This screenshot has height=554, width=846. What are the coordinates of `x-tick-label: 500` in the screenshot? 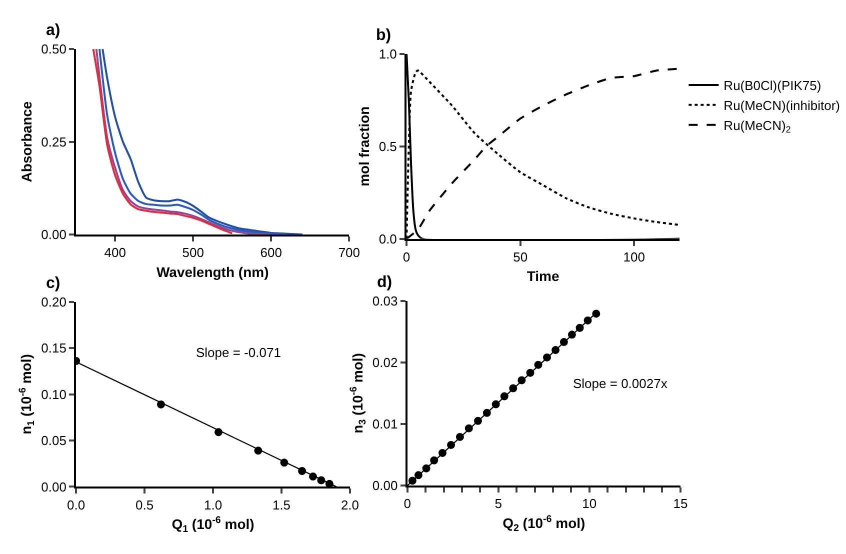 It's located at (193, 252).